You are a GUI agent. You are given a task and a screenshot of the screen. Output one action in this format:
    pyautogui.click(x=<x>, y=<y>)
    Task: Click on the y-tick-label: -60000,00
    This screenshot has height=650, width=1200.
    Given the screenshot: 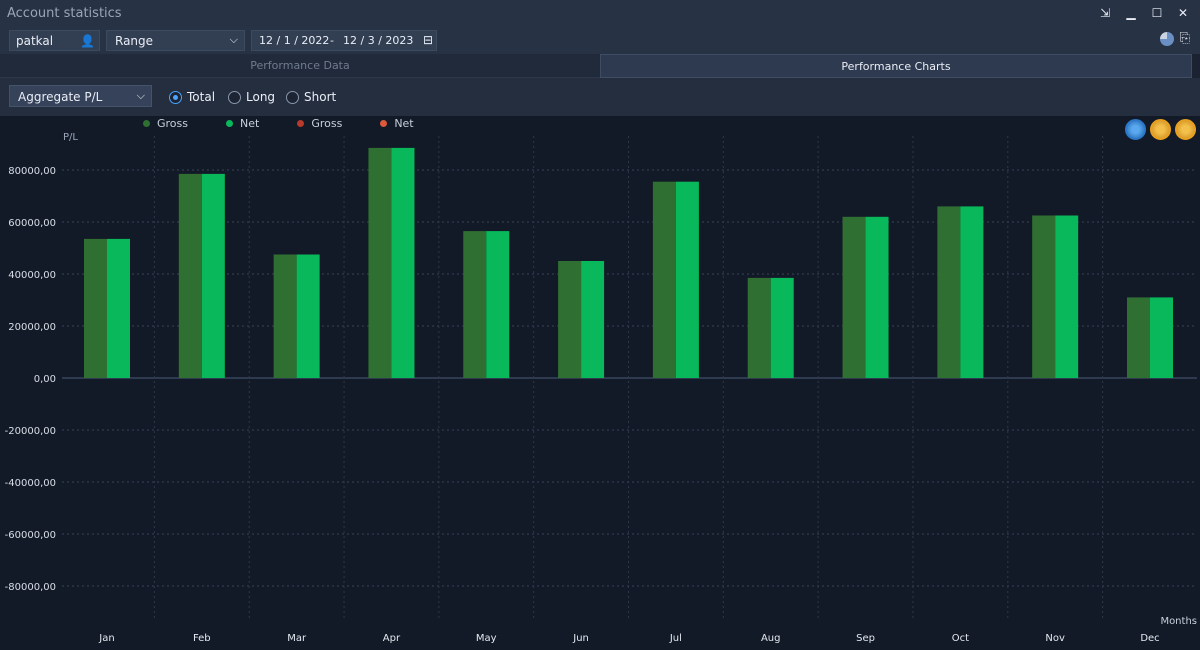 What is the action you would take?
    pyautogui.click(x=30, y=535)
    